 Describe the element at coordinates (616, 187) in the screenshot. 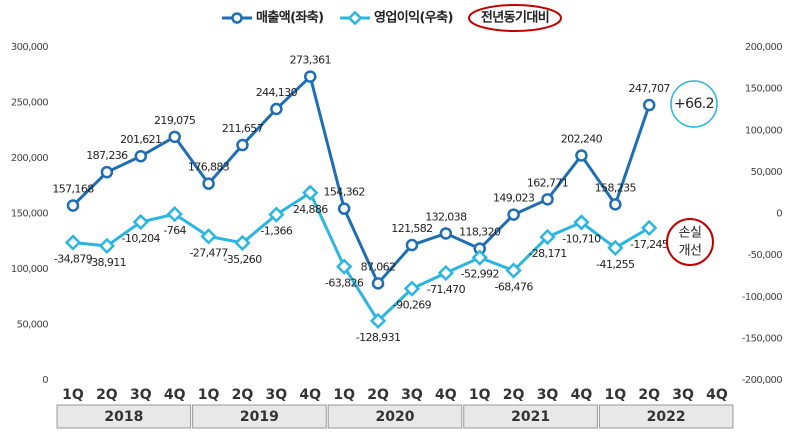

I see `data-label: 158,235` at that location.